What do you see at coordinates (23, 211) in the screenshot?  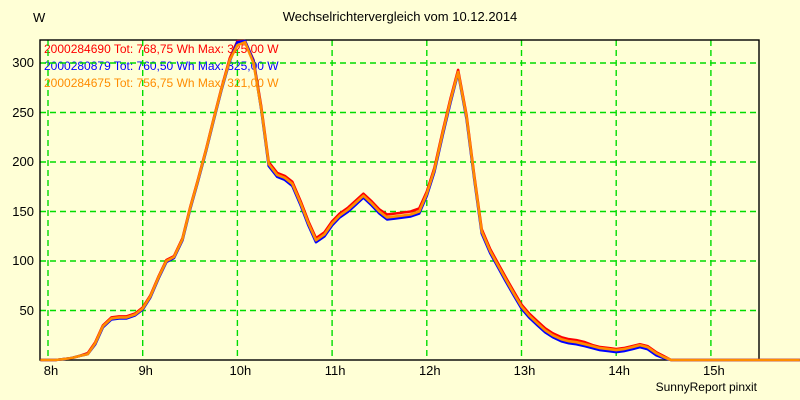 I see `y-tick-label: 150` at bounding box center [23, 211].